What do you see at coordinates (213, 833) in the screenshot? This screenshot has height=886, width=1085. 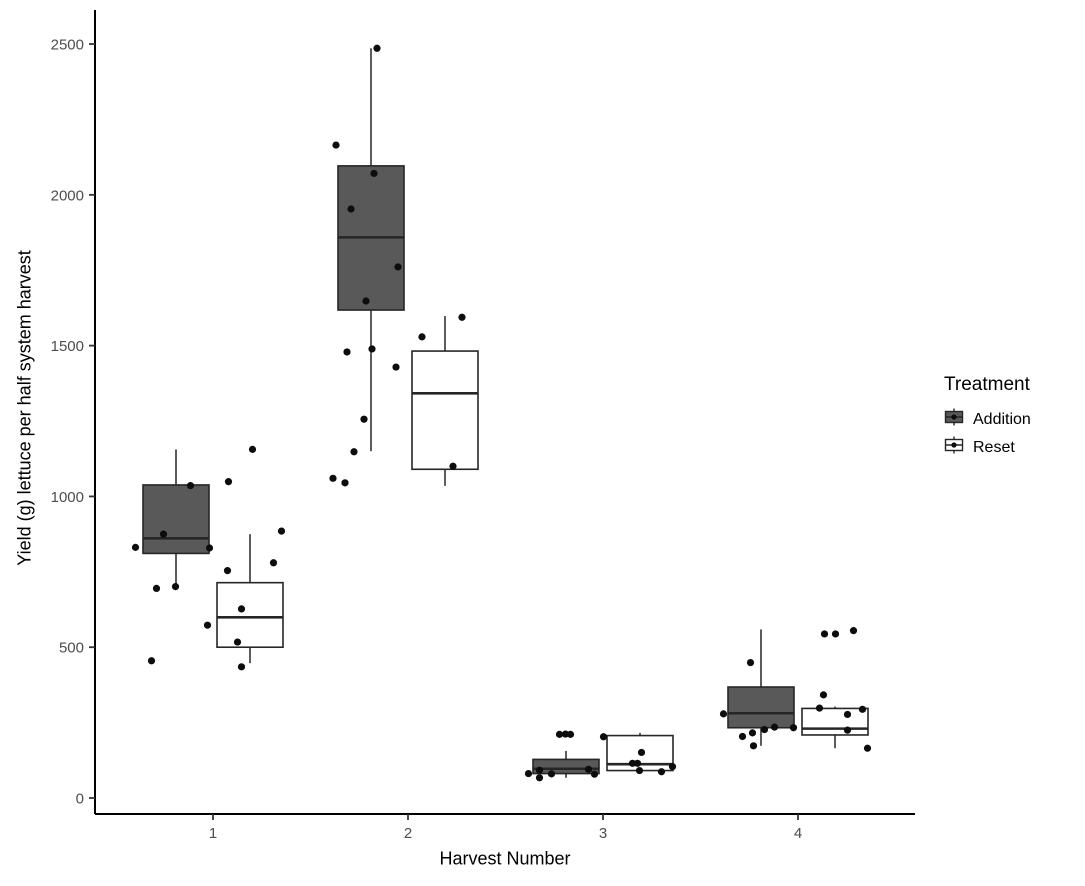 I see `x-axis-tick-label: 1` at bounding box center [213, 833].